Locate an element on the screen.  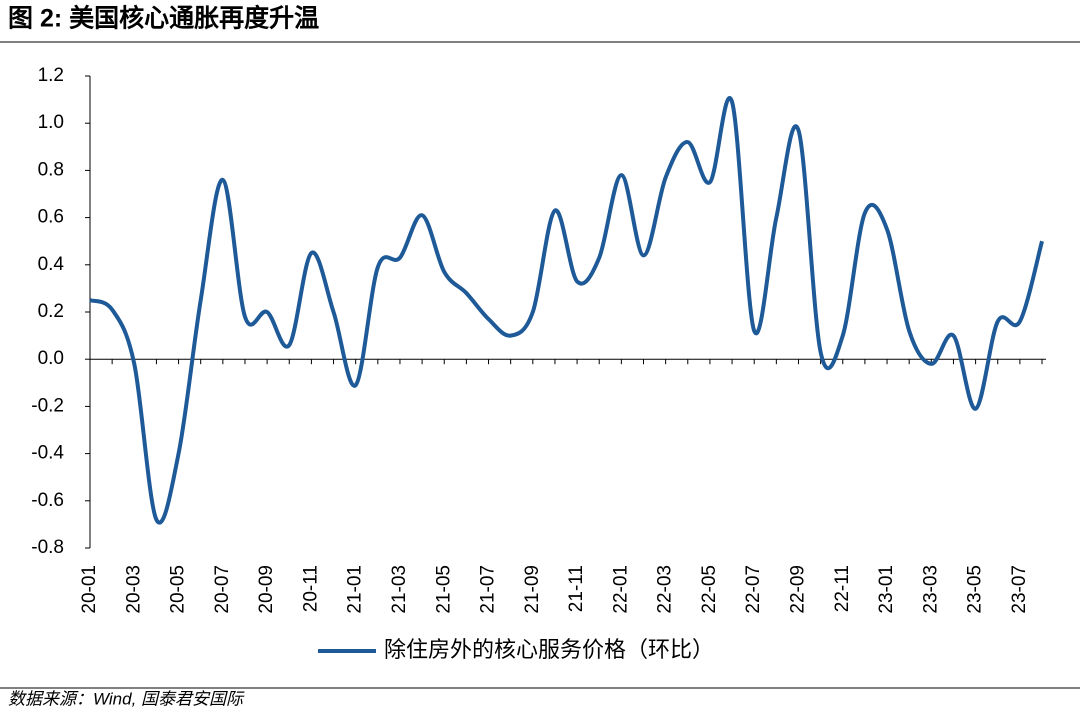
x-tick-label: 21-01 is located at coordinates (355, 589).